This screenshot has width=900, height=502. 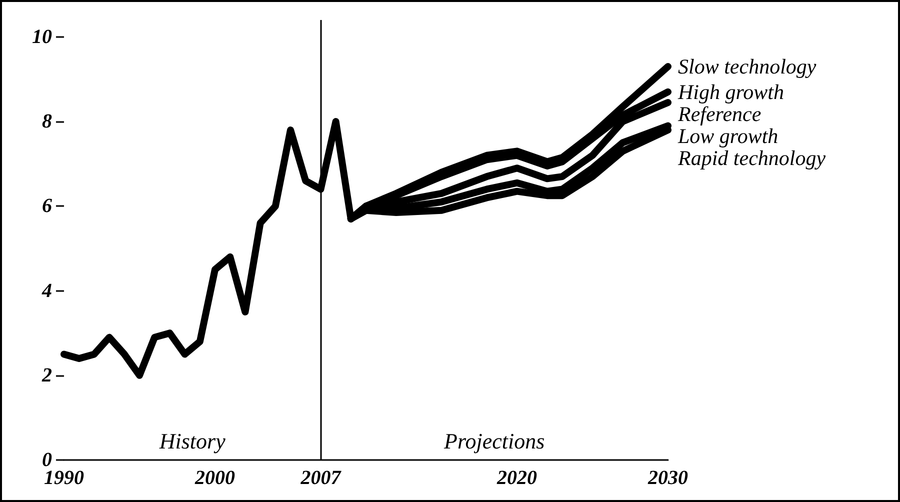 What do you see at coordinates (321, 478) in the screenshot?
I see `x-tick-label: 2007` at bounding box center [321, 478].